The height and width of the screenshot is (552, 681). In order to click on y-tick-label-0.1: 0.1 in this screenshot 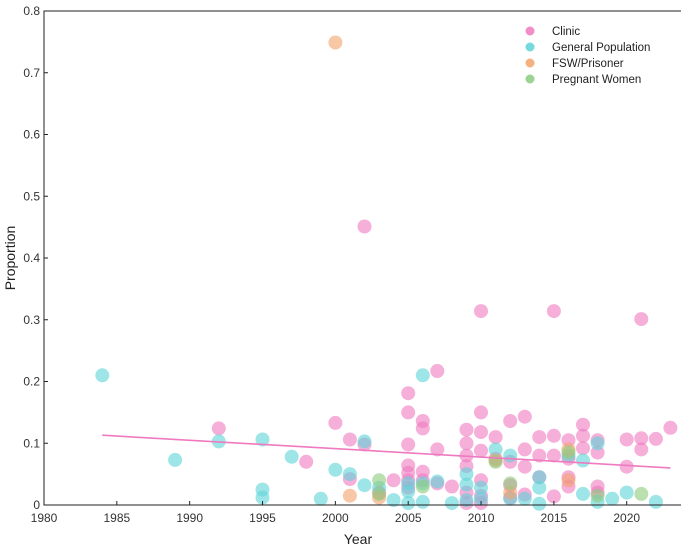, I will do `click(31, 443)`.